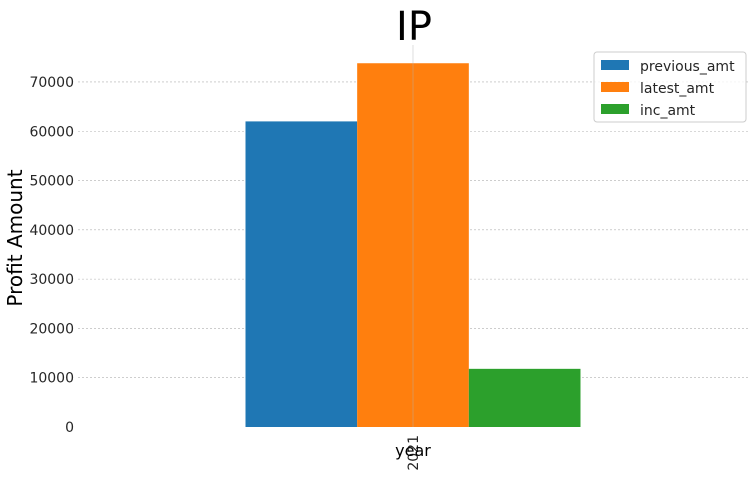 The width and height of the screenshot is (754, 492). Describe the element at coordinates (51, 83) in the screenshot. I see `y-tick-label: 70000` at that location.